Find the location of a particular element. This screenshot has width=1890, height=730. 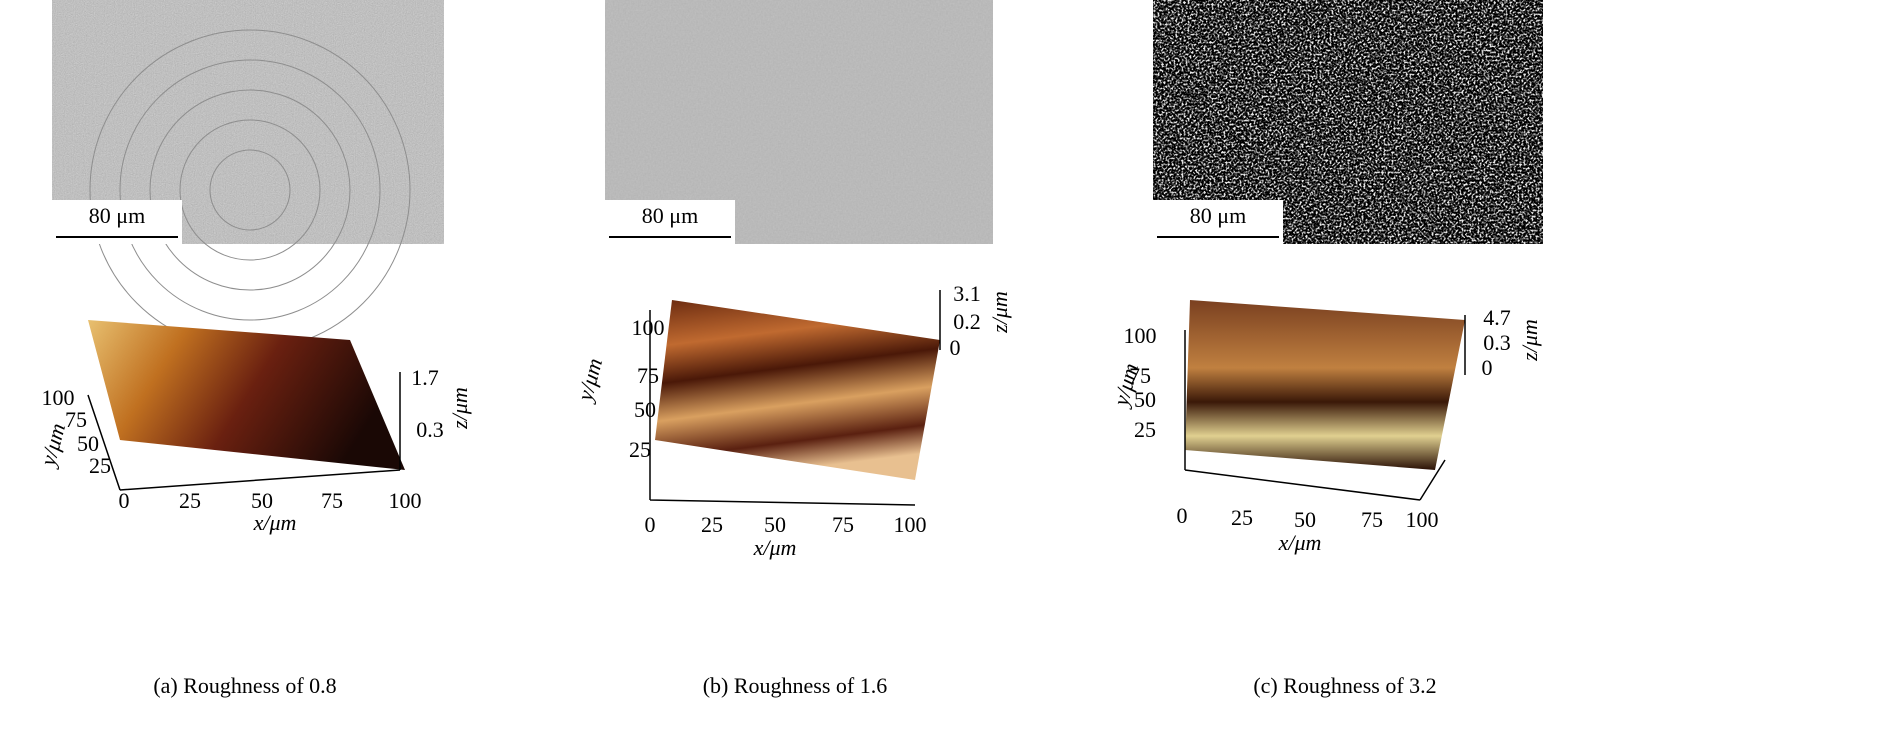

z-tick-label: 0.2 is located at coordinates (967, 321).